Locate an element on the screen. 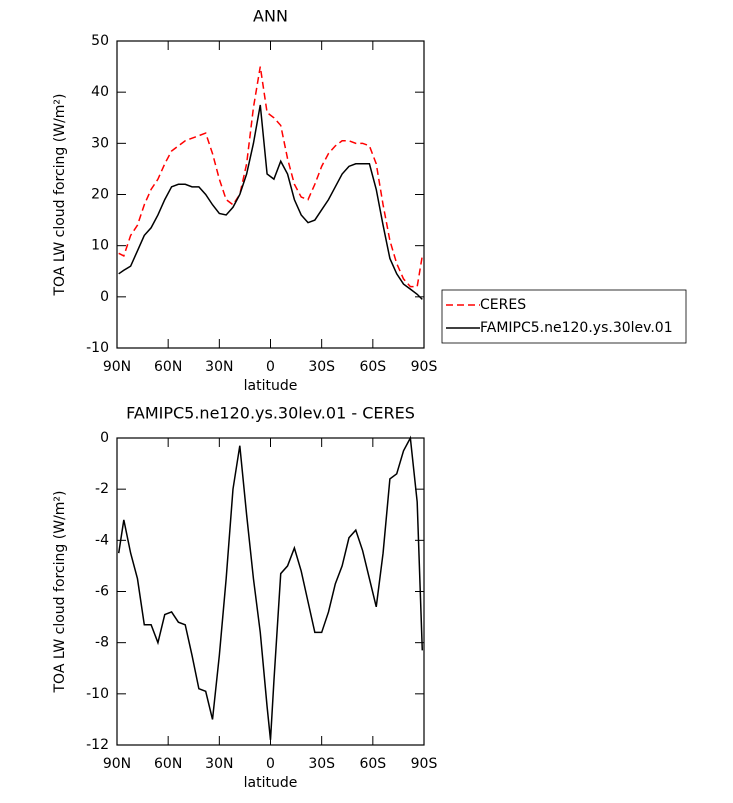  y-tick-label: 10 is located at coordinates (100, 246).